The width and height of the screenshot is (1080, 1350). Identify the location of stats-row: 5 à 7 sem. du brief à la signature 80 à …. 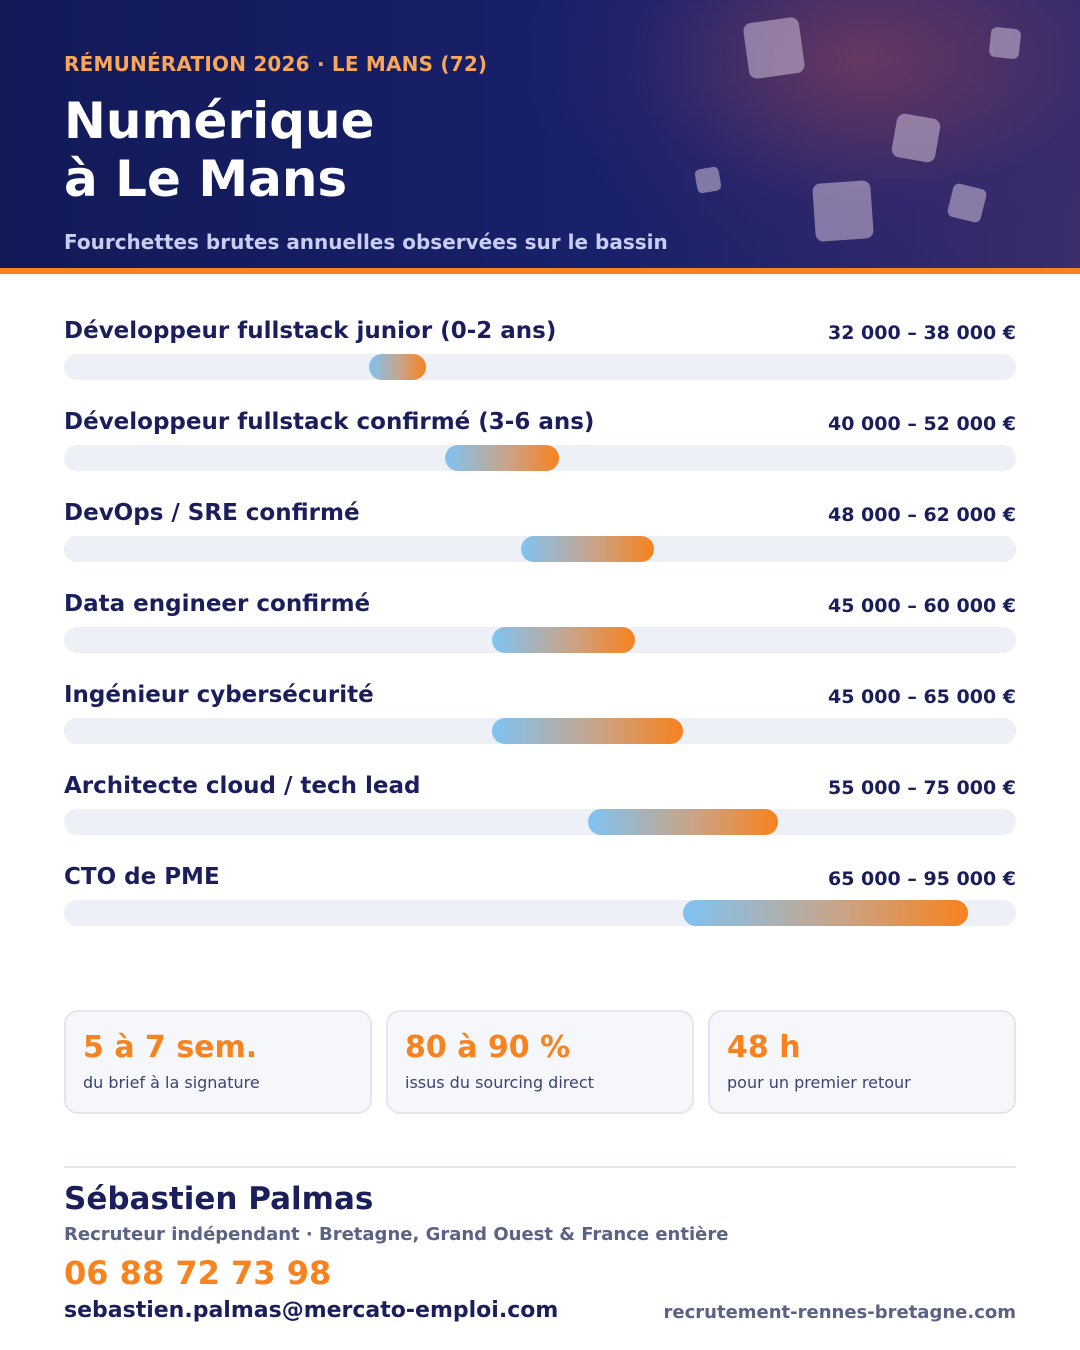
(540, 1062).